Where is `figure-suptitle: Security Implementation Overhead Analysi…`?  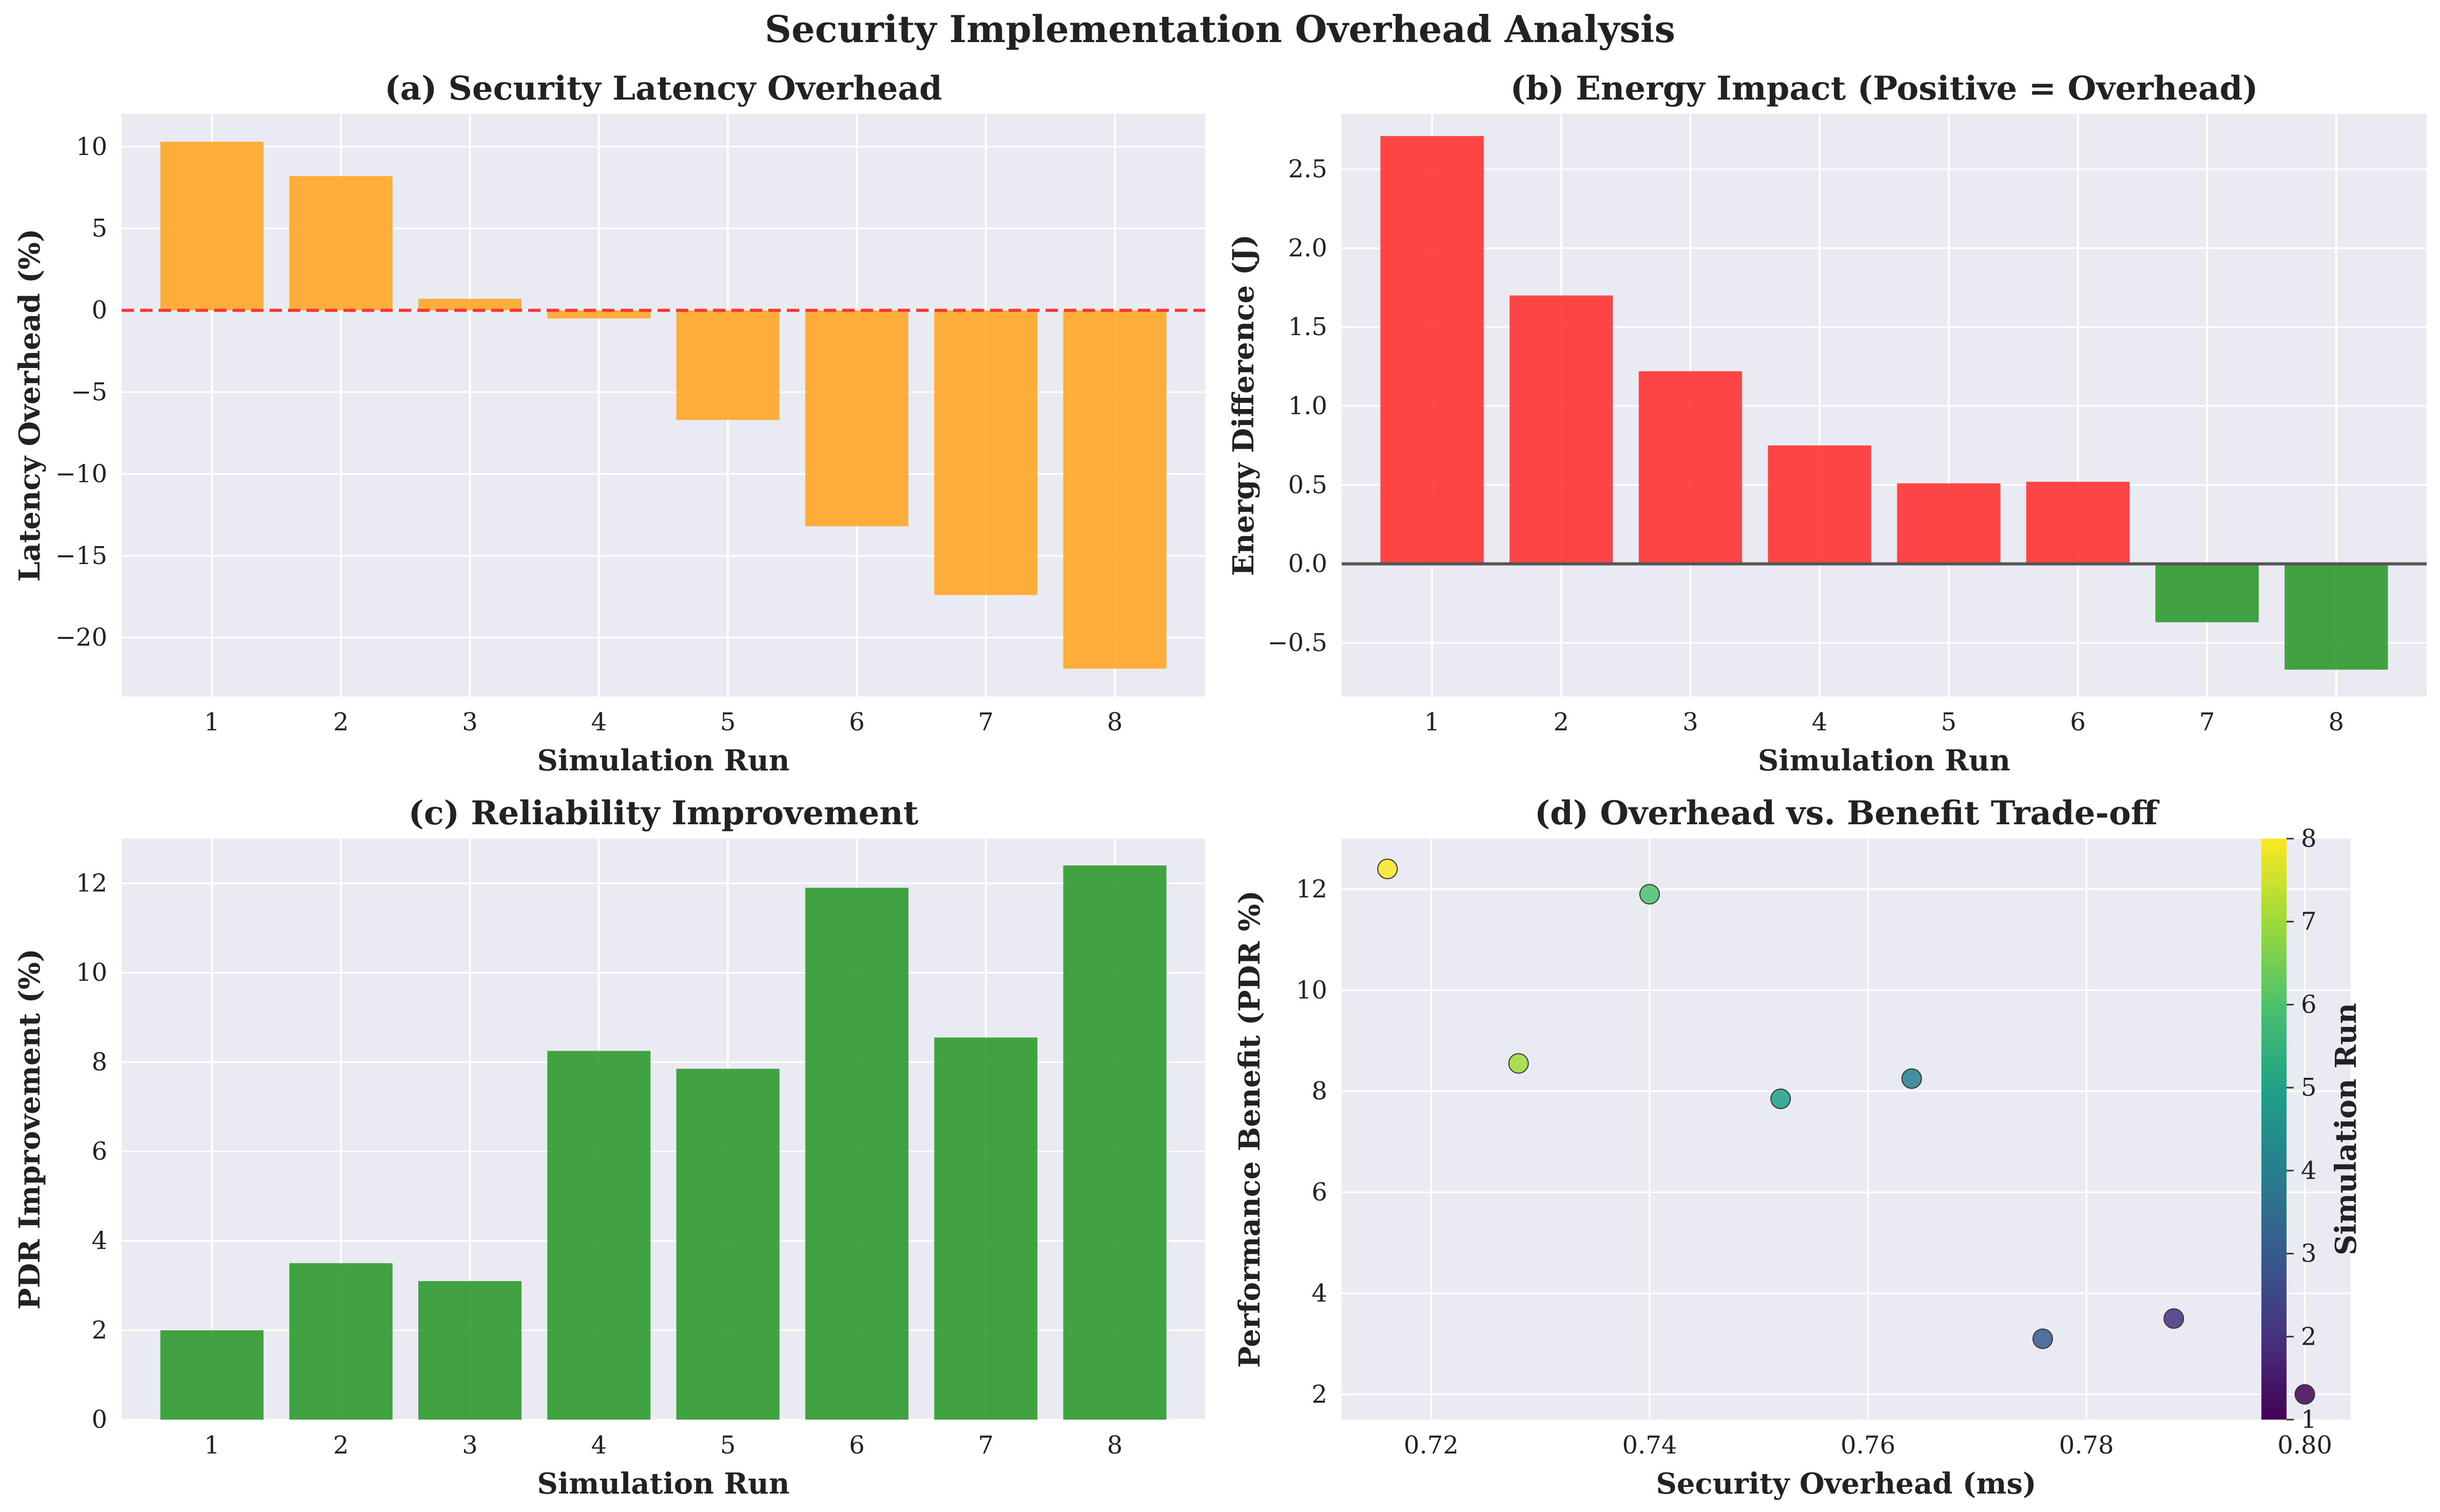 figure-suptitle: Security Implementation Overhead Analysi… is located at coordinates (1220, 29).